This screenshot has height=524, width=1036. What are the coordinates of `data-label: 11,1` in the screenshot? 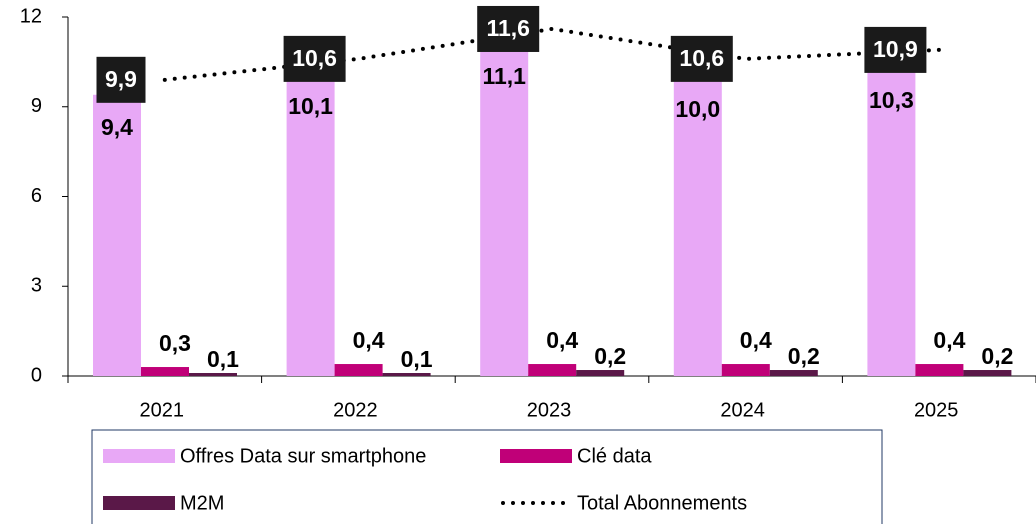 It's located at (504, 76).